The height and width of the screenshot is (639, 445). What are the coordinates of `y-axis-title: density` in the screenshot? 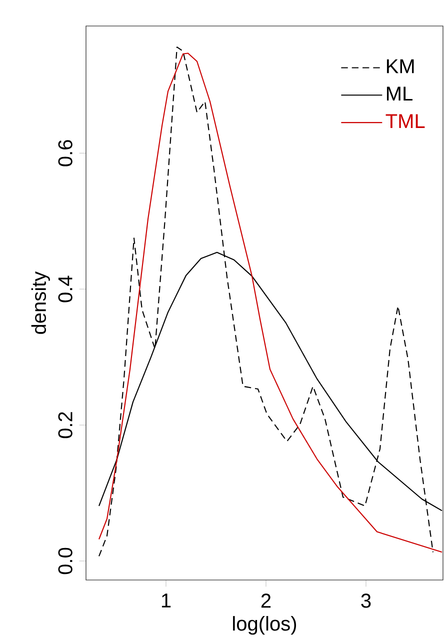 It's located at (40, 302).